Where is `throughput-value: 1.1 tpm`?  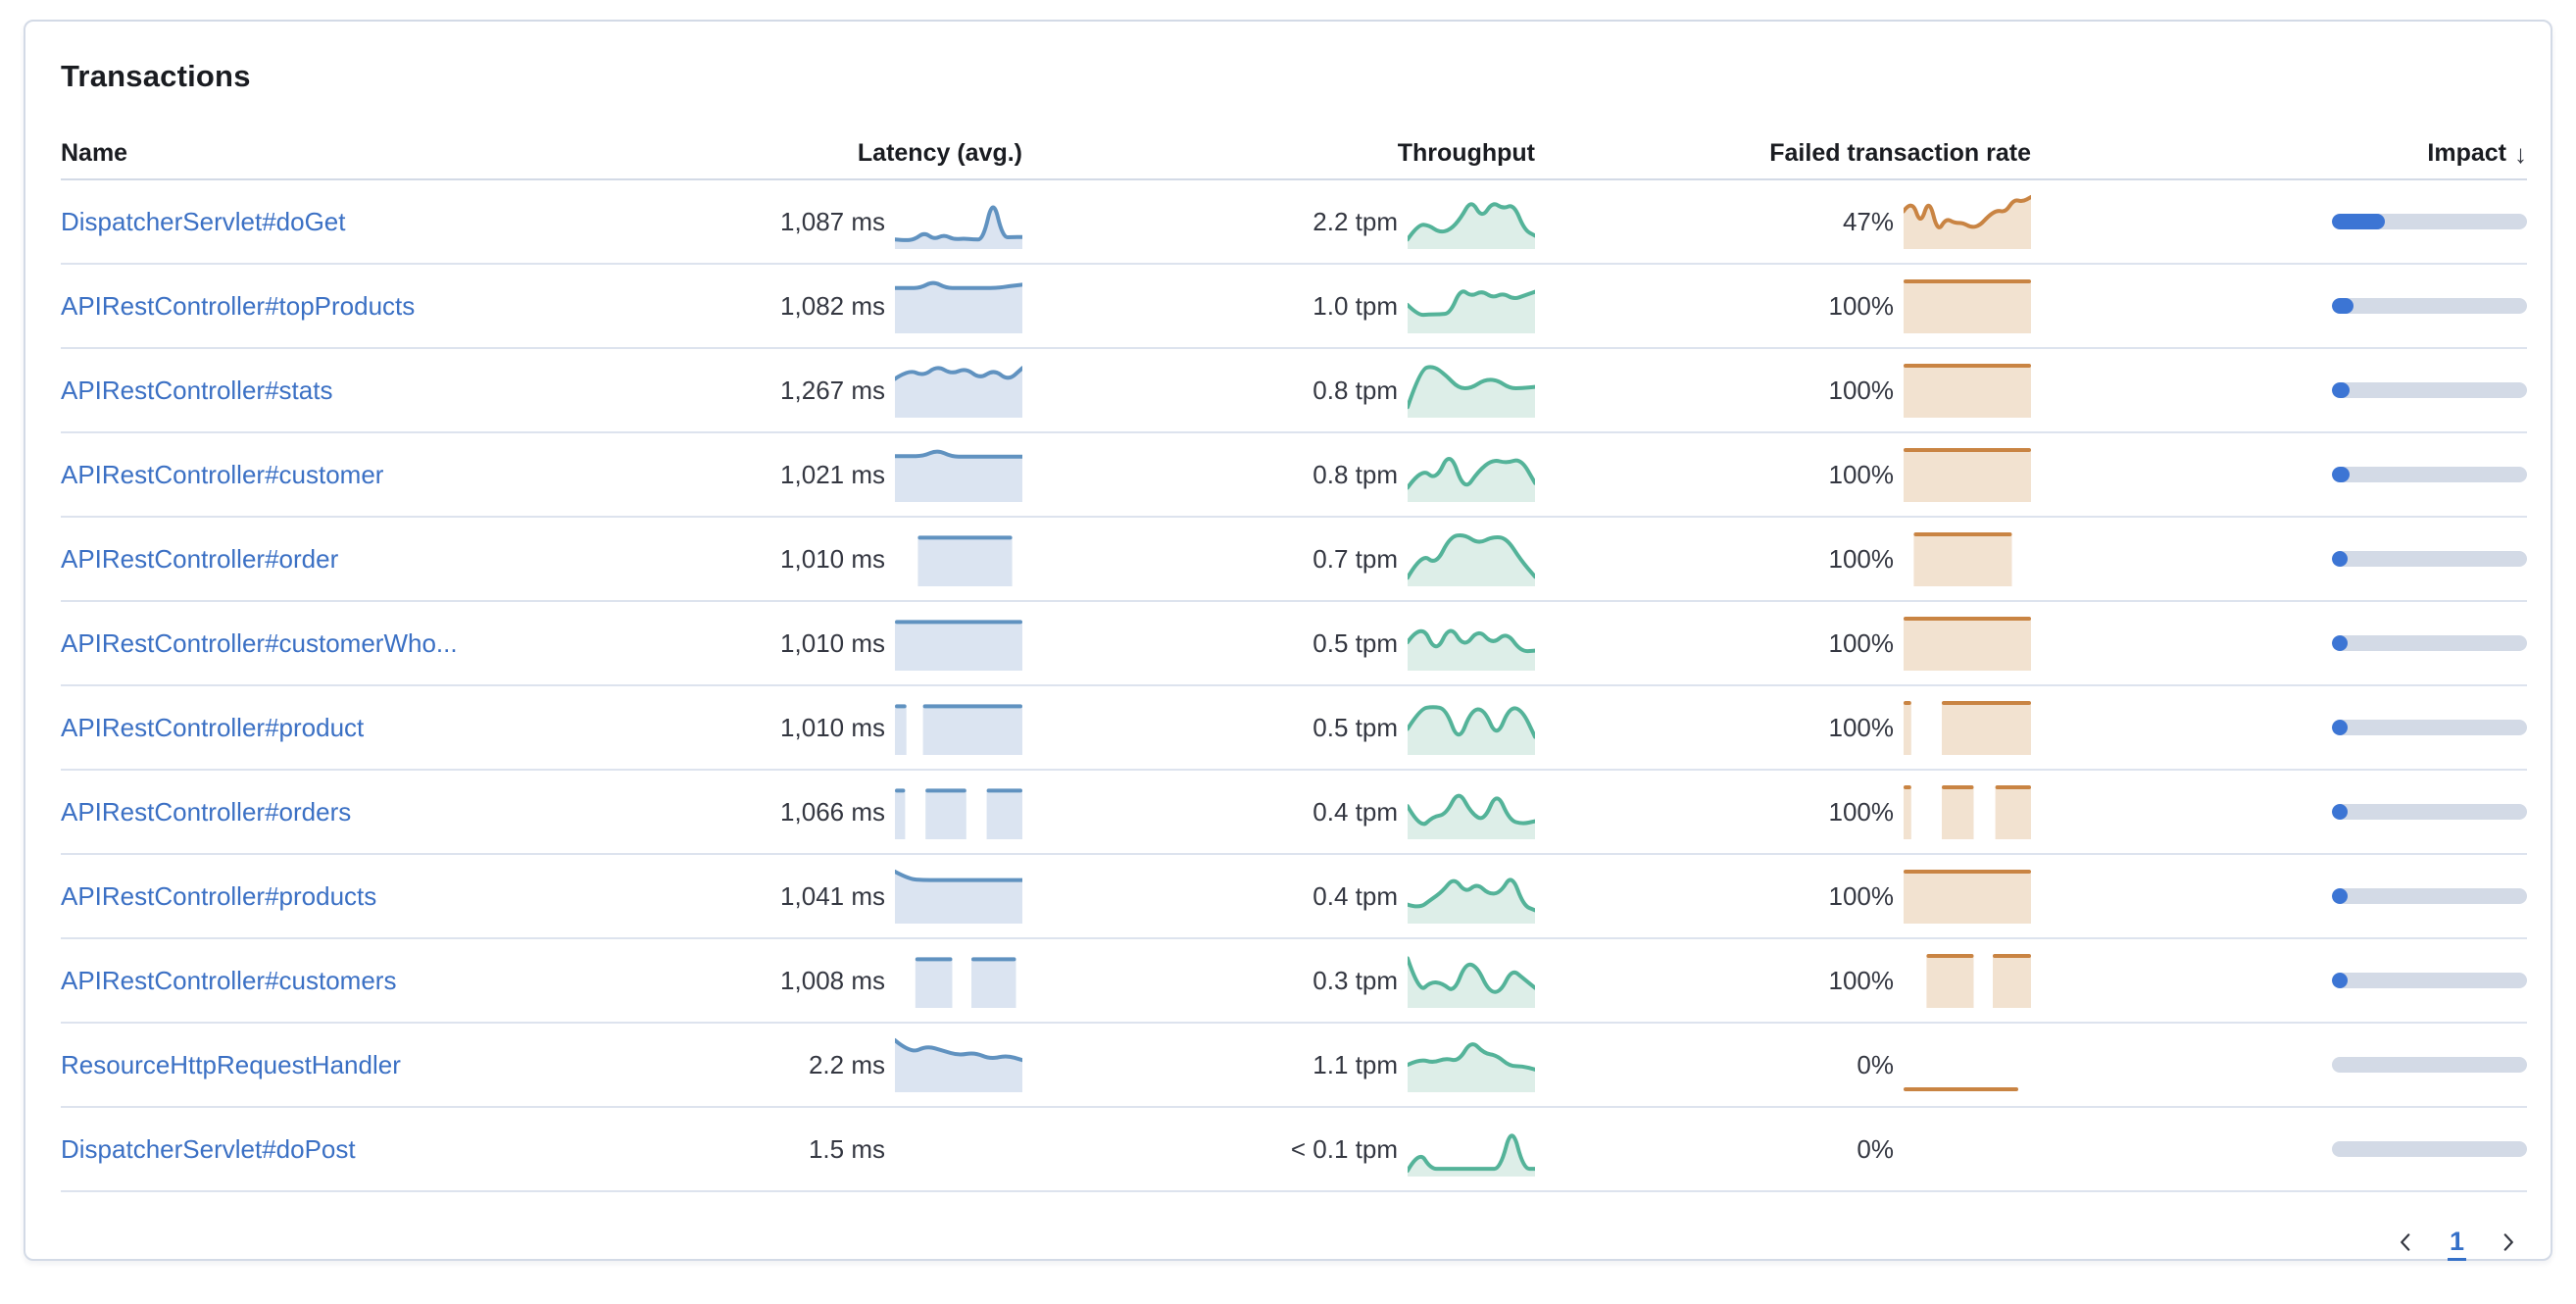 throughput-value: 1.1 tpm is located at coordinates (1355, 1064).